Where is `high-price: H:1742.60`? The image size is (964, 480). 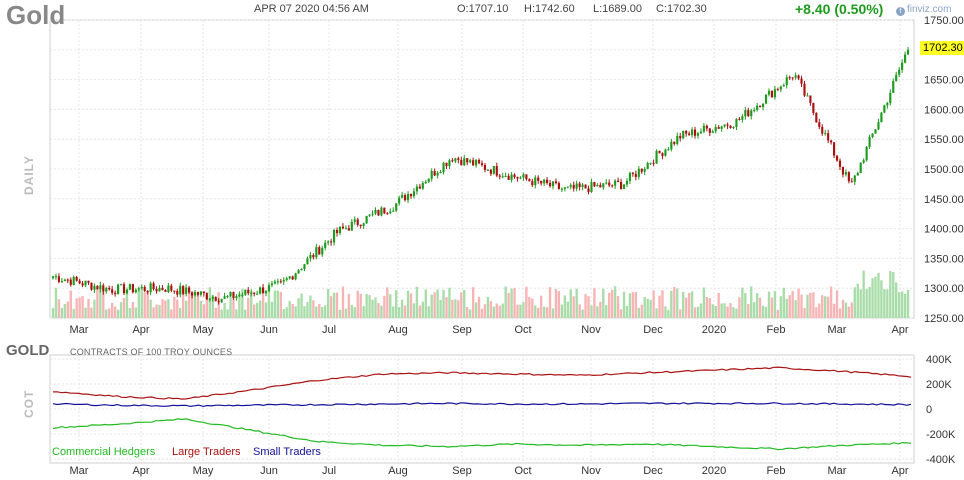 high-price: H:1742.60 is located at coordinates (549, 9).